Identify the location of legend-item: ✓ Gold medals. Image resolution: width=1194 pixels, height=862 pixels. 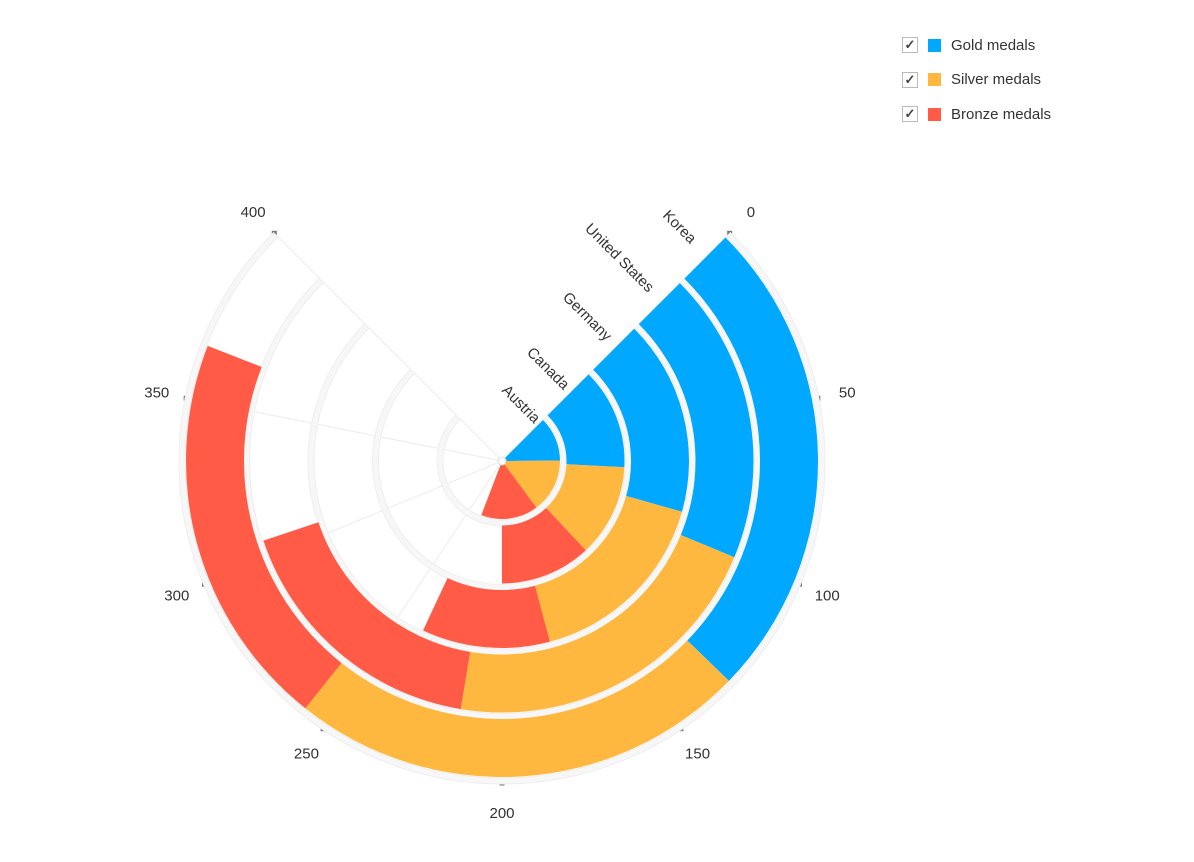
(976, 45).